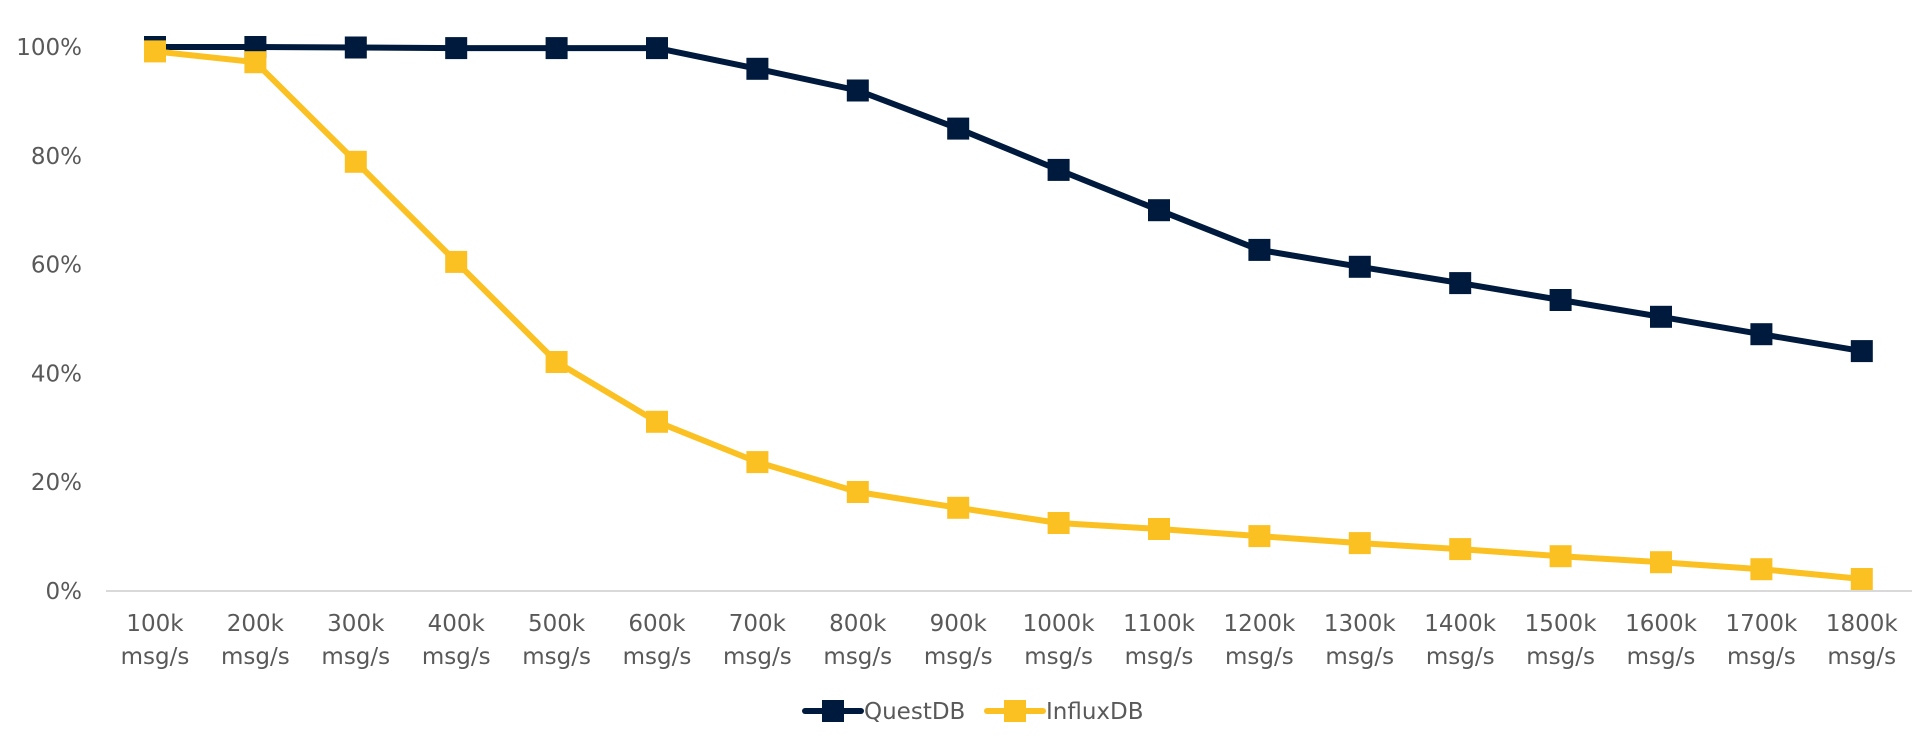 Image resolution: width=1920 pixels, height=740 pixels. I want to click on x-tick-value: 800k, so click(858, 624).